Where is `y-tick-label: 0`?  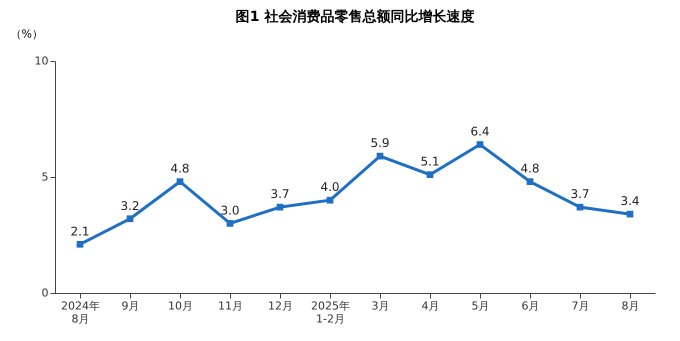
y-tick-label: 0 is located at coordinates (45, 293).